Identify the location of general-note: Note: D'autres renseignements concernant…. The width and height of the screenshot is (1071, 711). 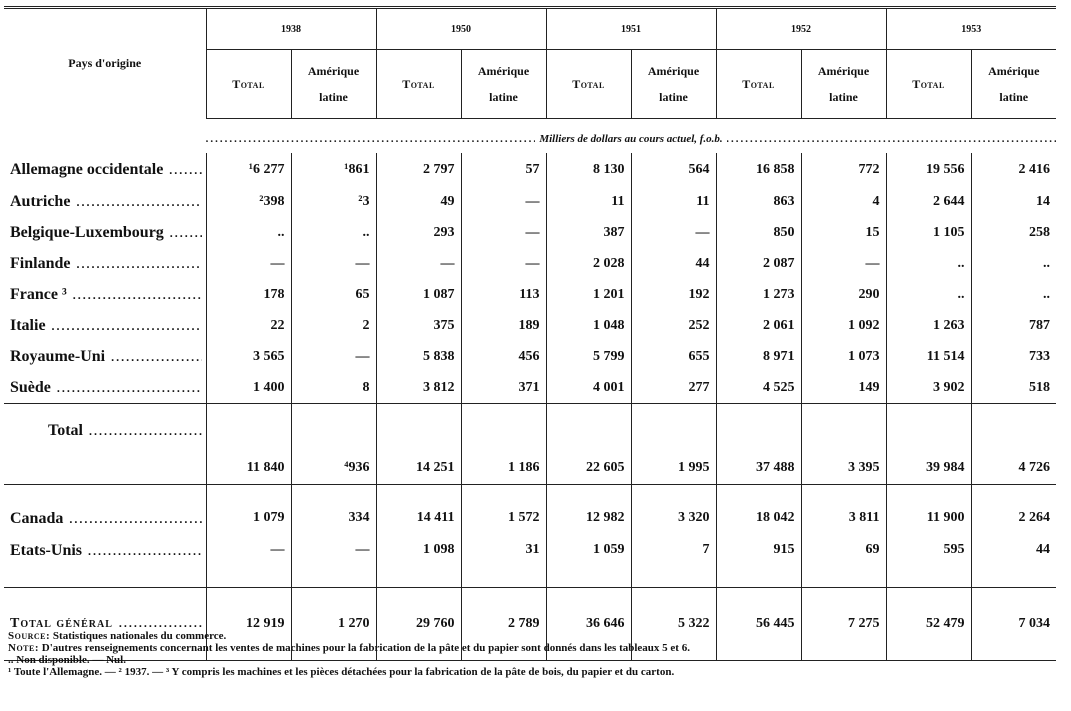
(535, 648).